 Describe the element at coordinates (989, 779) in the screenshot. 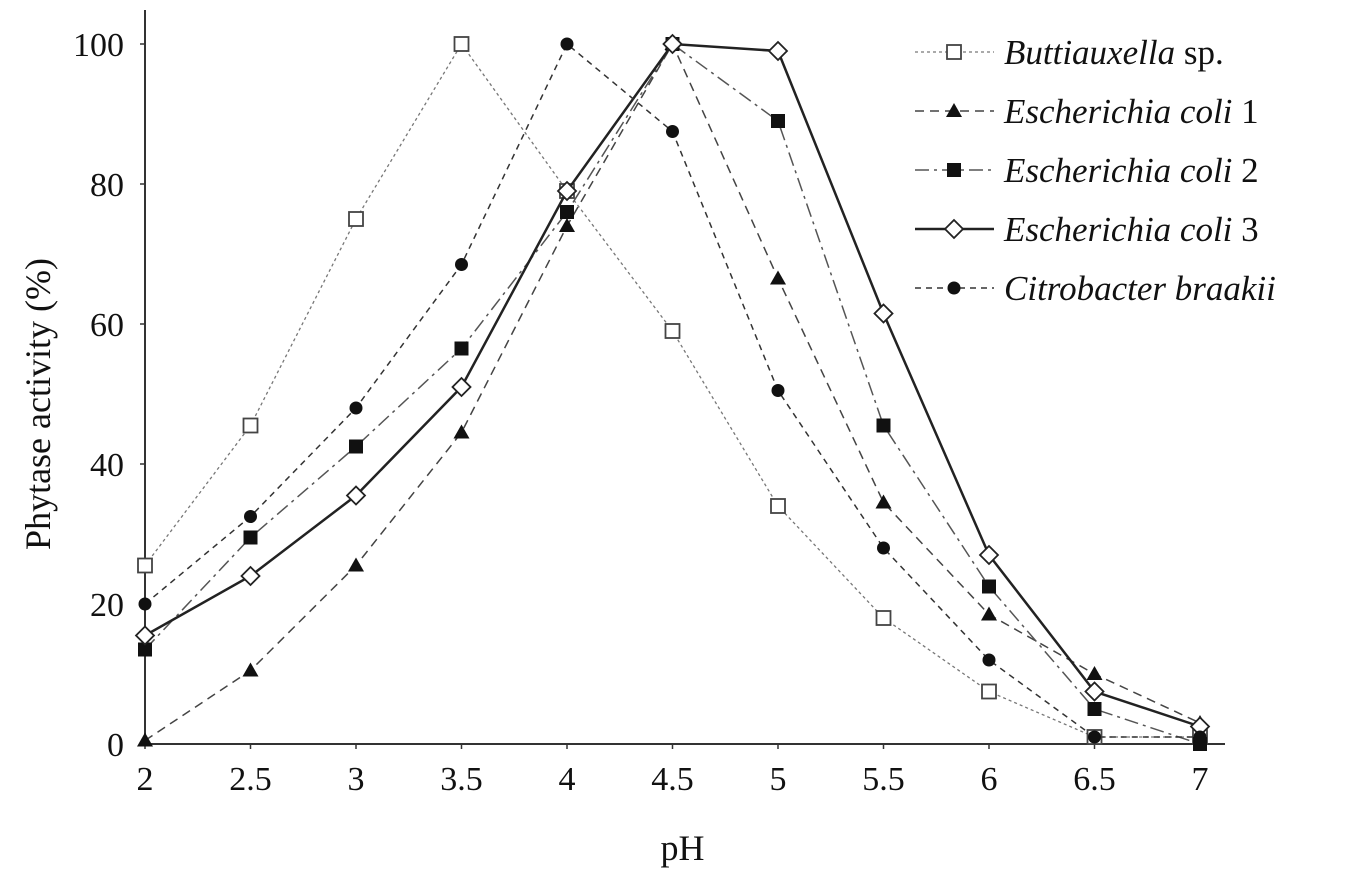

I see `x-tick-label: 6` at that location.